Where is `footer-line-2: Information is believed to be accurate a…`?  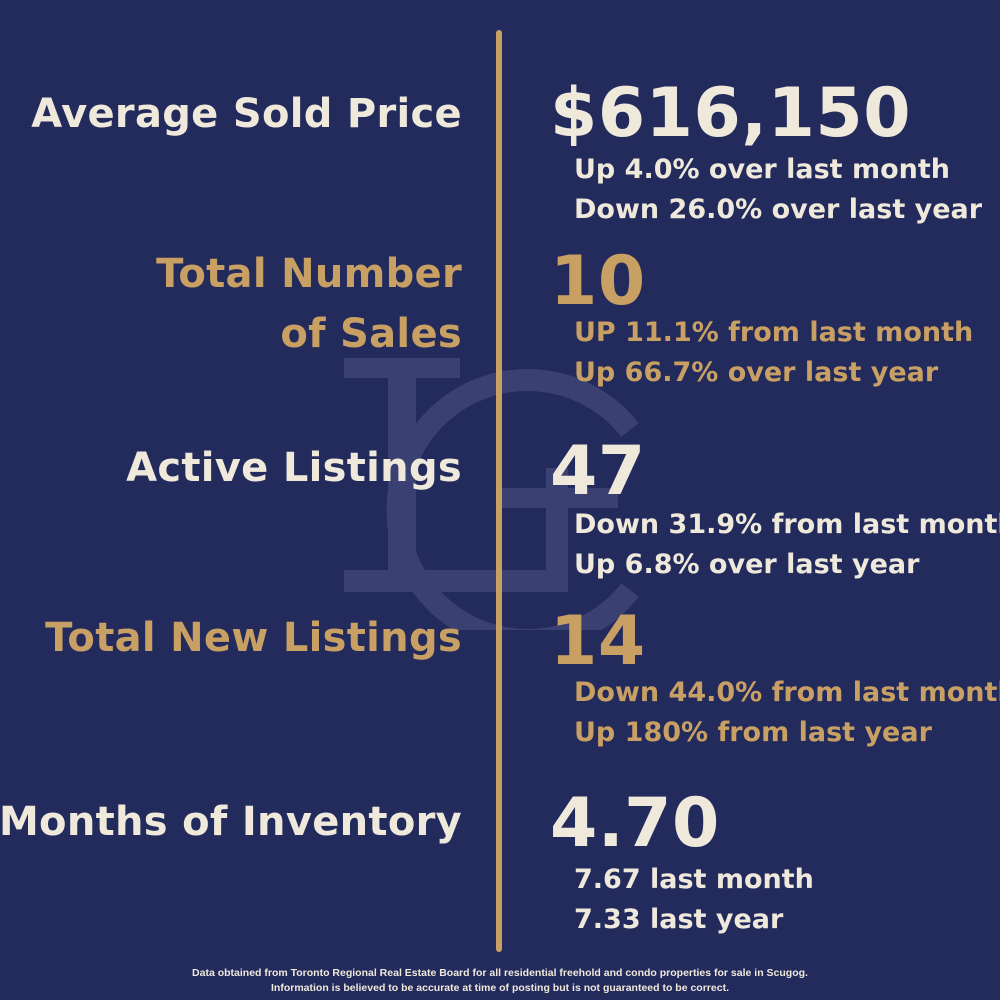
footer-line-2: Information is believed to be accurate a… is located at coordinates (500, 988).